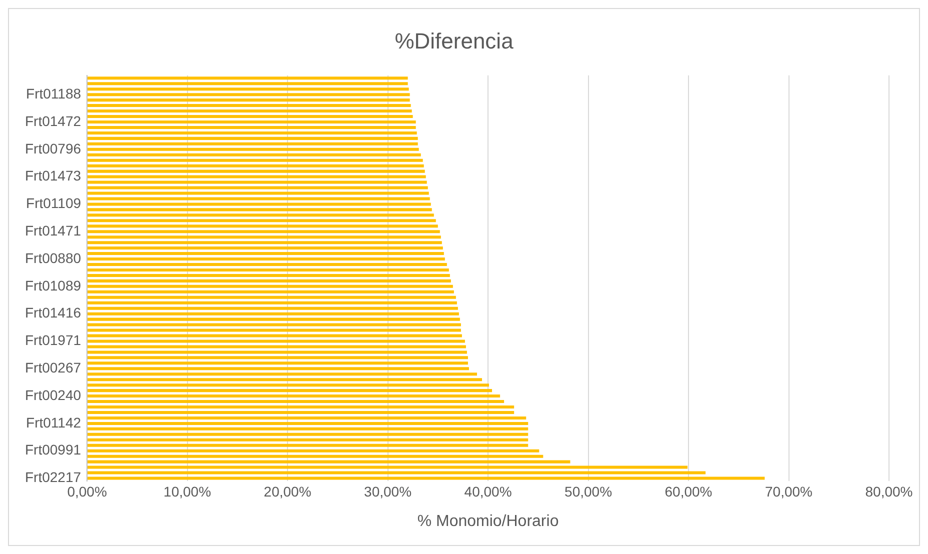  Describe the element at coordinates (53, 367) in the screenshot. I see `y-tick-label: Frt00267` at that location.